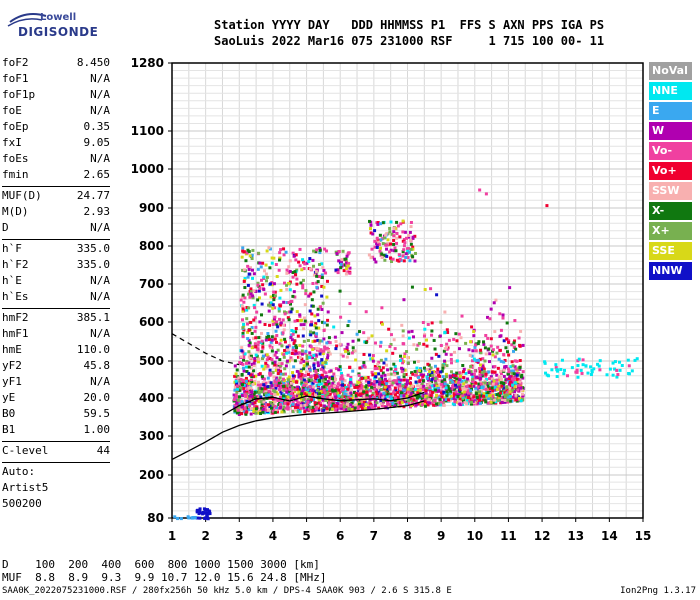  I want to click on param-name: foEp, so click(15, 126).